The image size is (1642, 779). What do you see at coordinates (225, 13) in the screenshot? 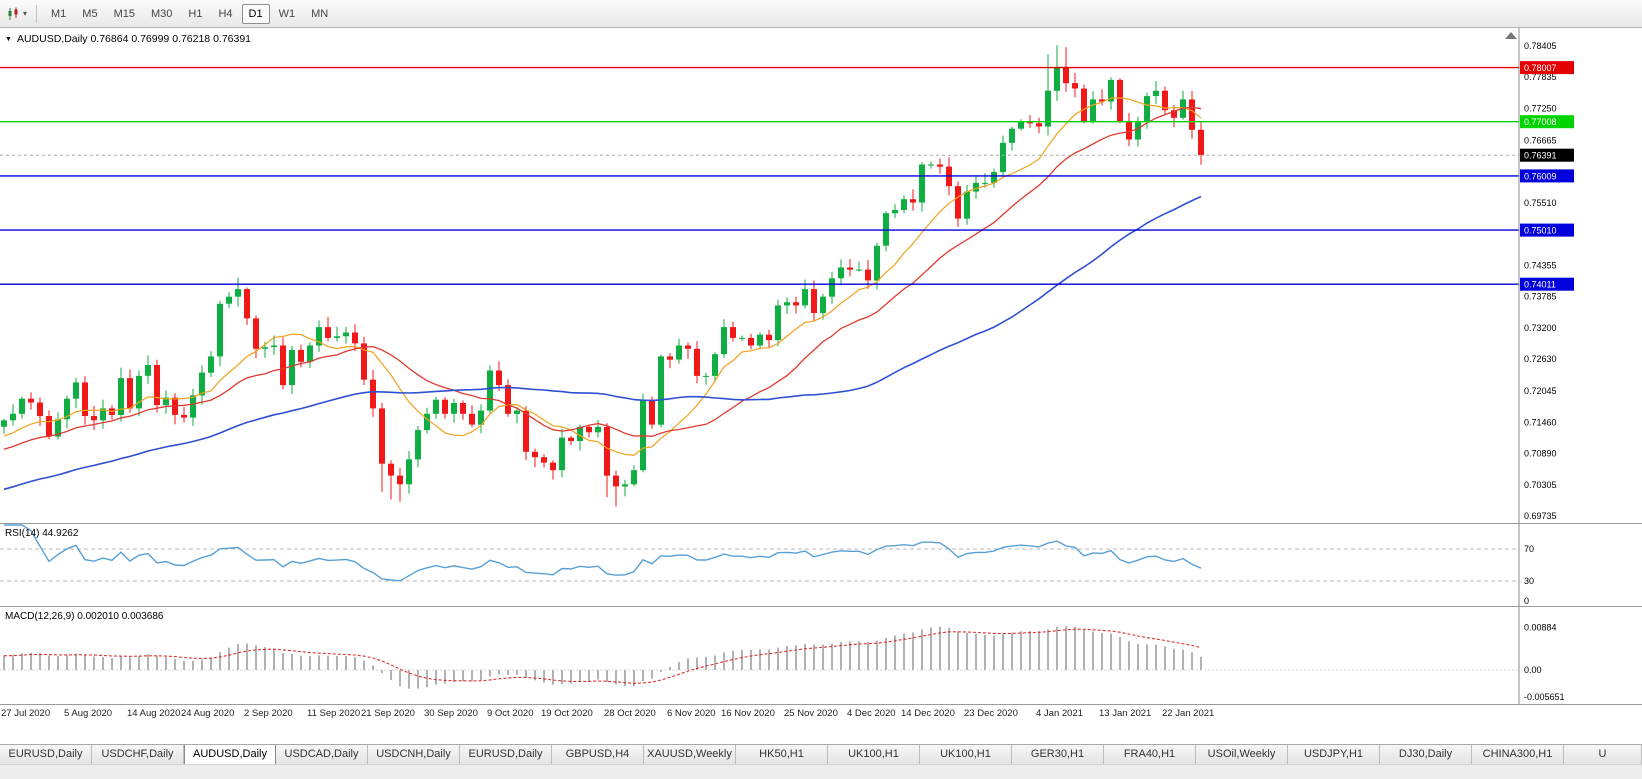
I see `timeframe-button-h4: H4` at bounding box center [225, 13].